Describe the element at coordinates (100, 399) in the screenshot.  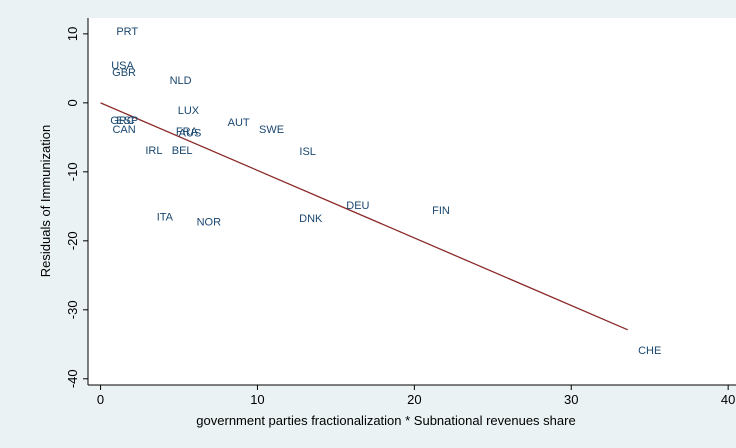
I see `x-tick-label: 0` at that location.